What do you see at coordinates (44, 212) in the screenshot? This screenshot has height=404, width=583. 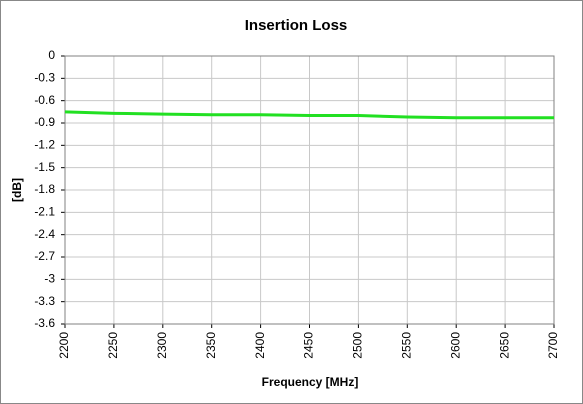 I see `y-tick-label: -2.1` at bounding box center [44, 212].